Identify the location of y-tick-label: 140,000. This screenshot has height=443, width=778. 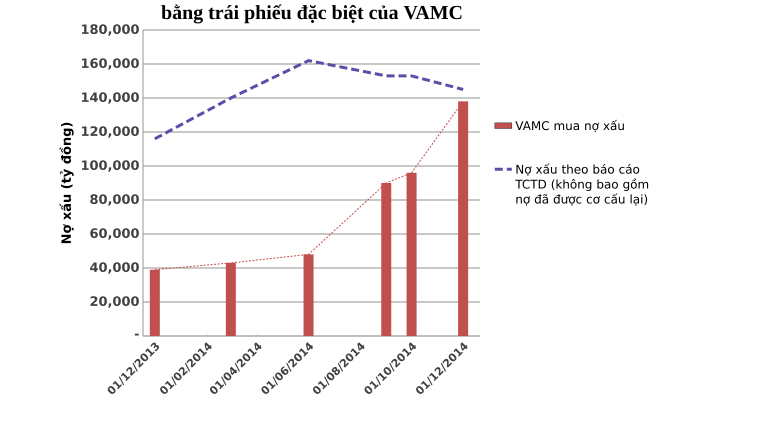
(110, 98).